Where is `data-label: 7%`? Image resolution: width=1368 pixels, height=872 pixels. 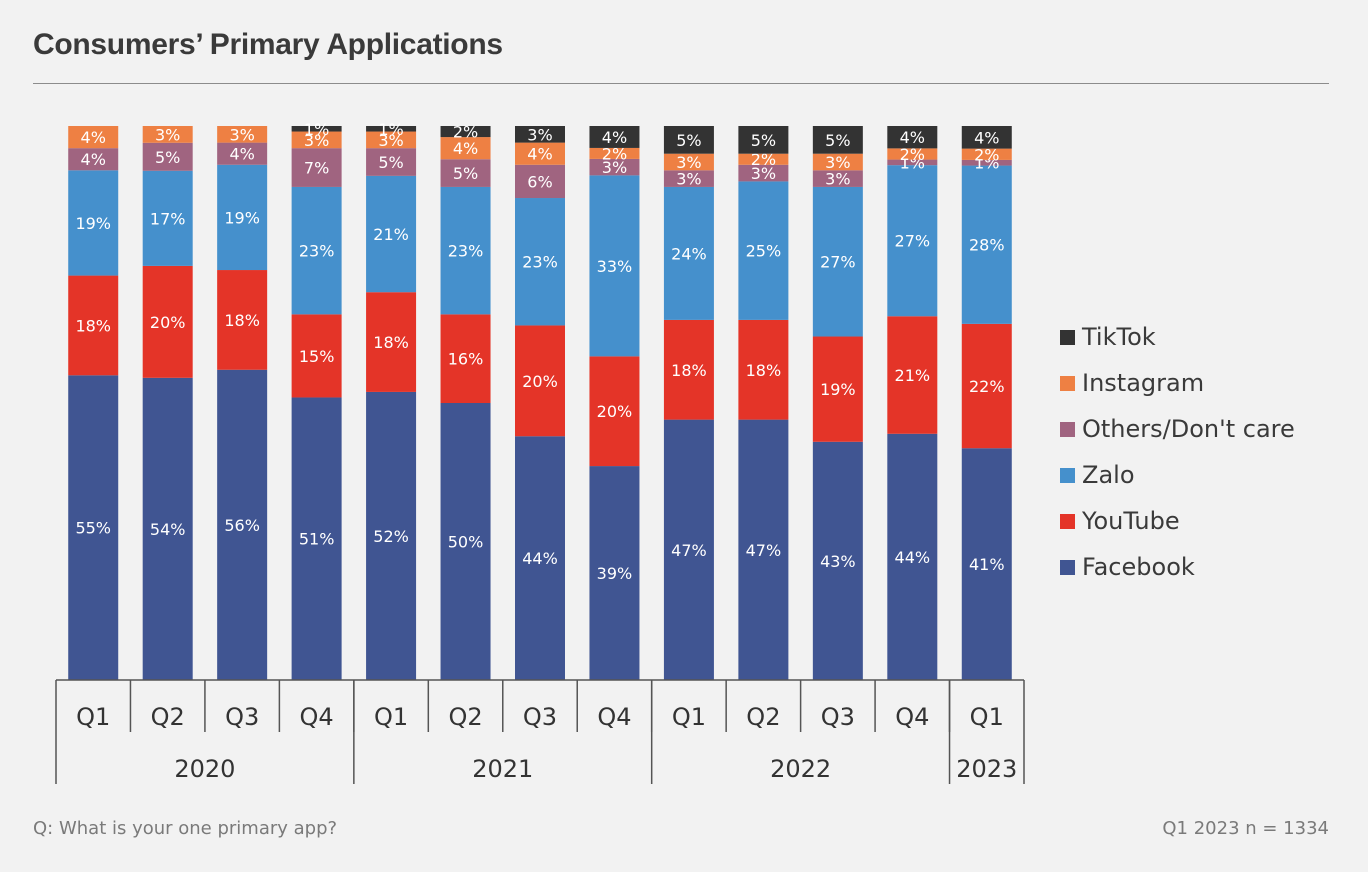 data-label: 7% is located at coordinates (316, 168).